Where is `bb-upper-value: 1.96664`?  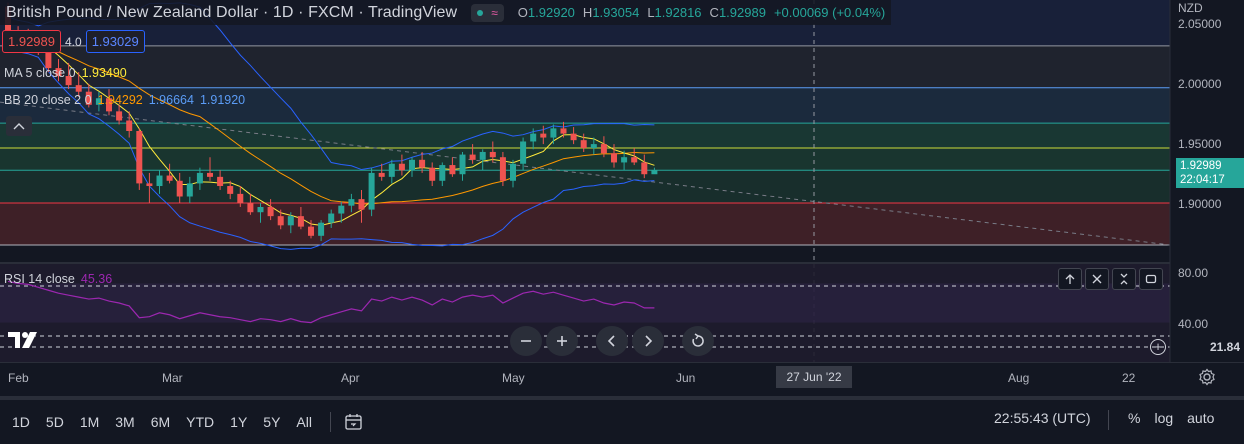
bb-upper-value: 1.96664 is located at coordinates (171, 100).